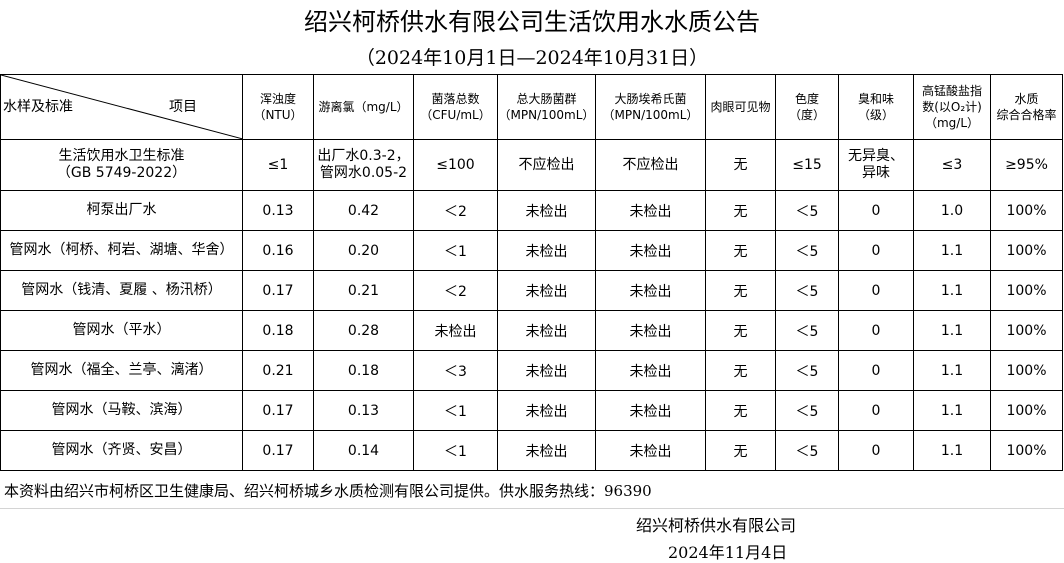 The height and width of the screenshot is (563, 1064). Describe the element at coordinates (278, 165) in the screenshot. I see `standard-value: ≤1` at that location.